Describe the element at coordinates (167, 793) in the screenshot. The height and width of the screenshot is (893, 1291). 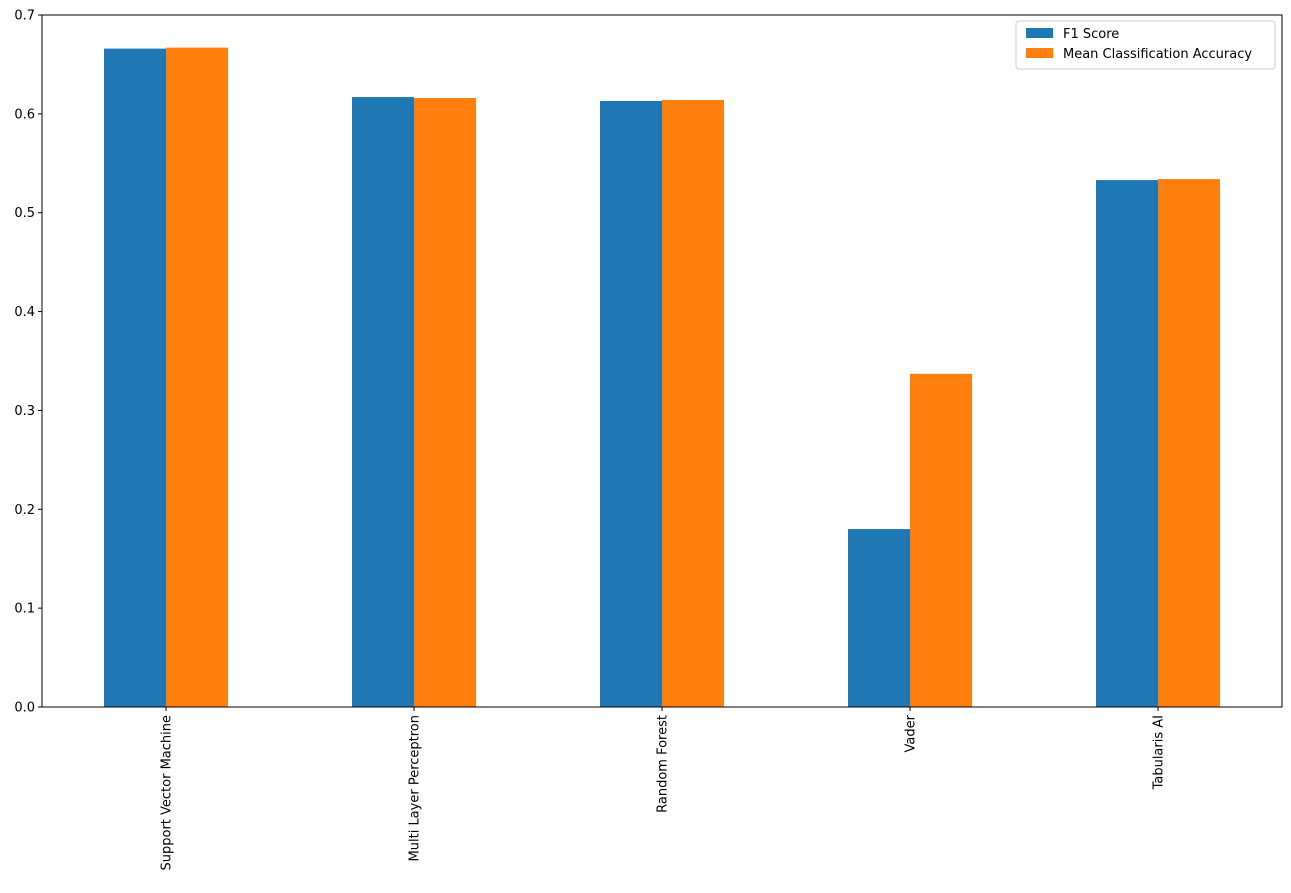
I see `x-tick-label: Support Vector Machine` at that location.